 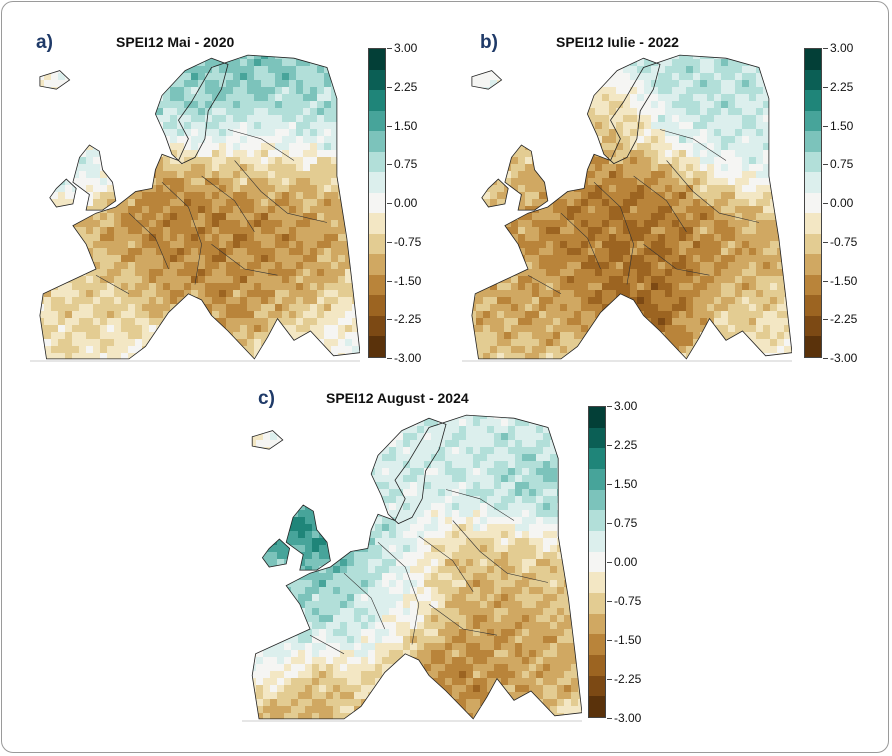 What do you see at coordinates (377, 203) in the screenshot?
I see `panel-a-colorbar` at bounding box center [377, 203].